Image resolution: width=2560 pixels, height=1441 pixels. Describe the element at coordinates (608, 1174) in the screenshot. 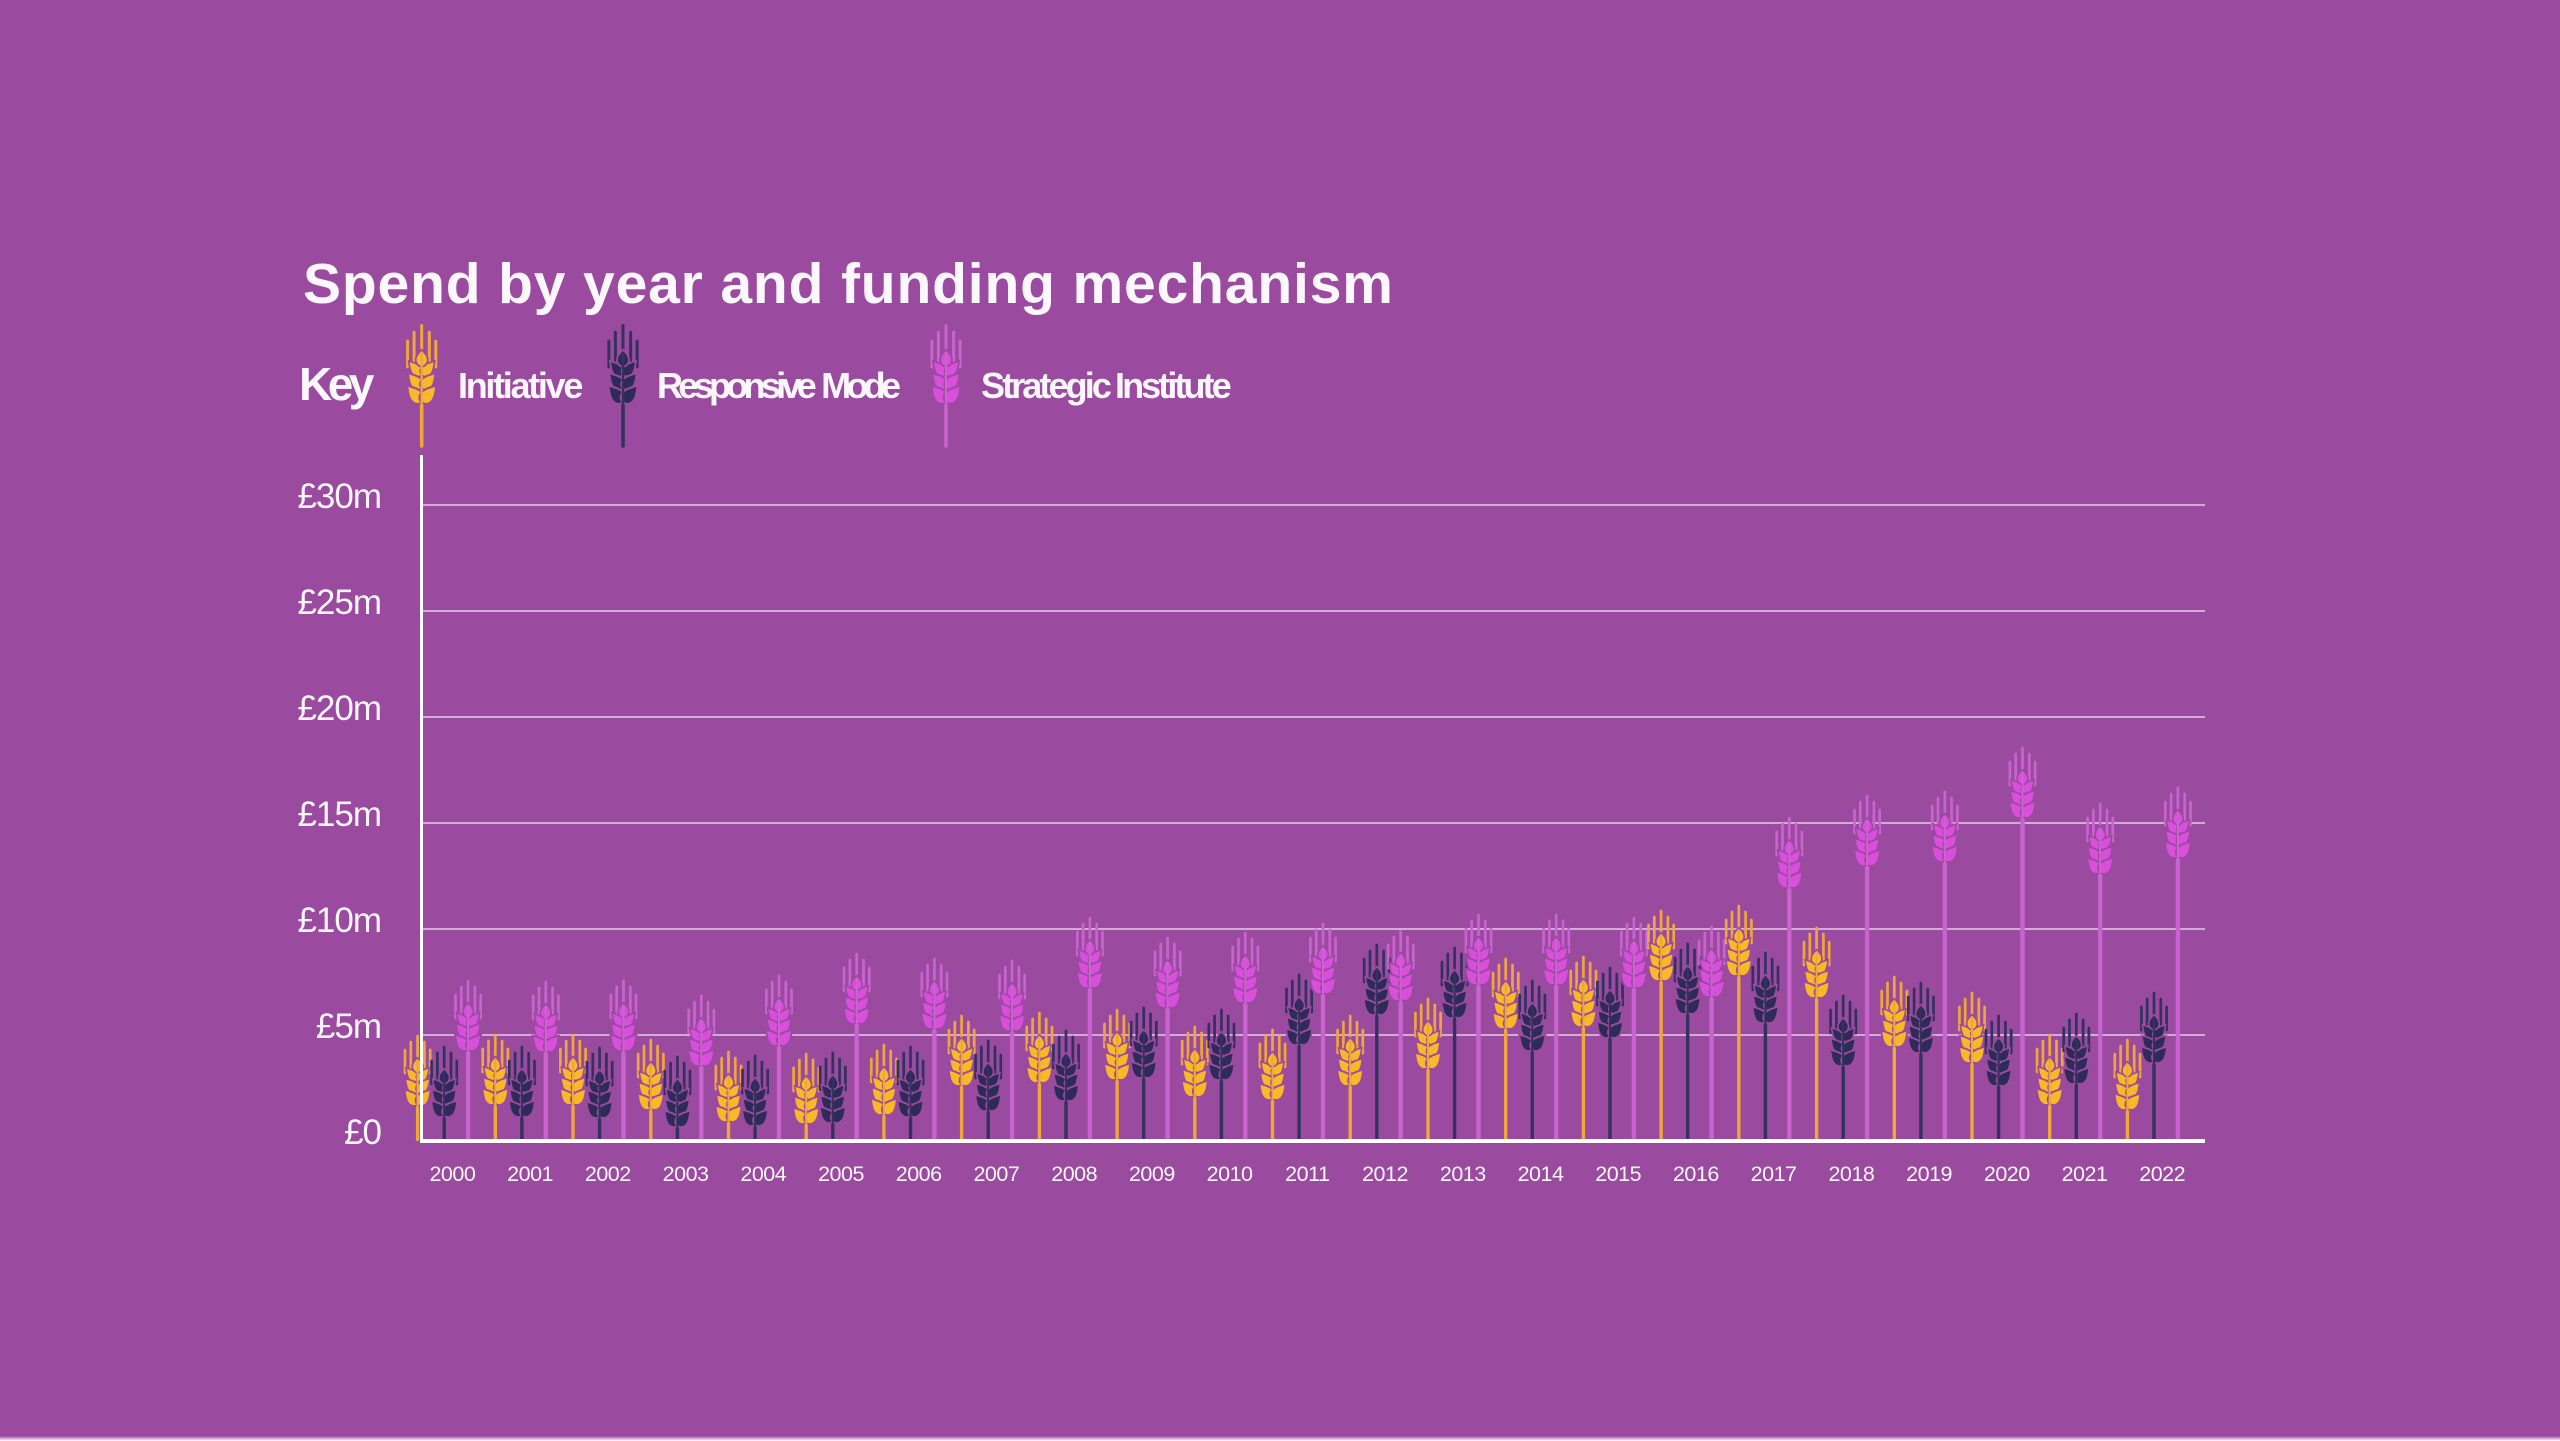

I see `svg-text: 2002` at that location.